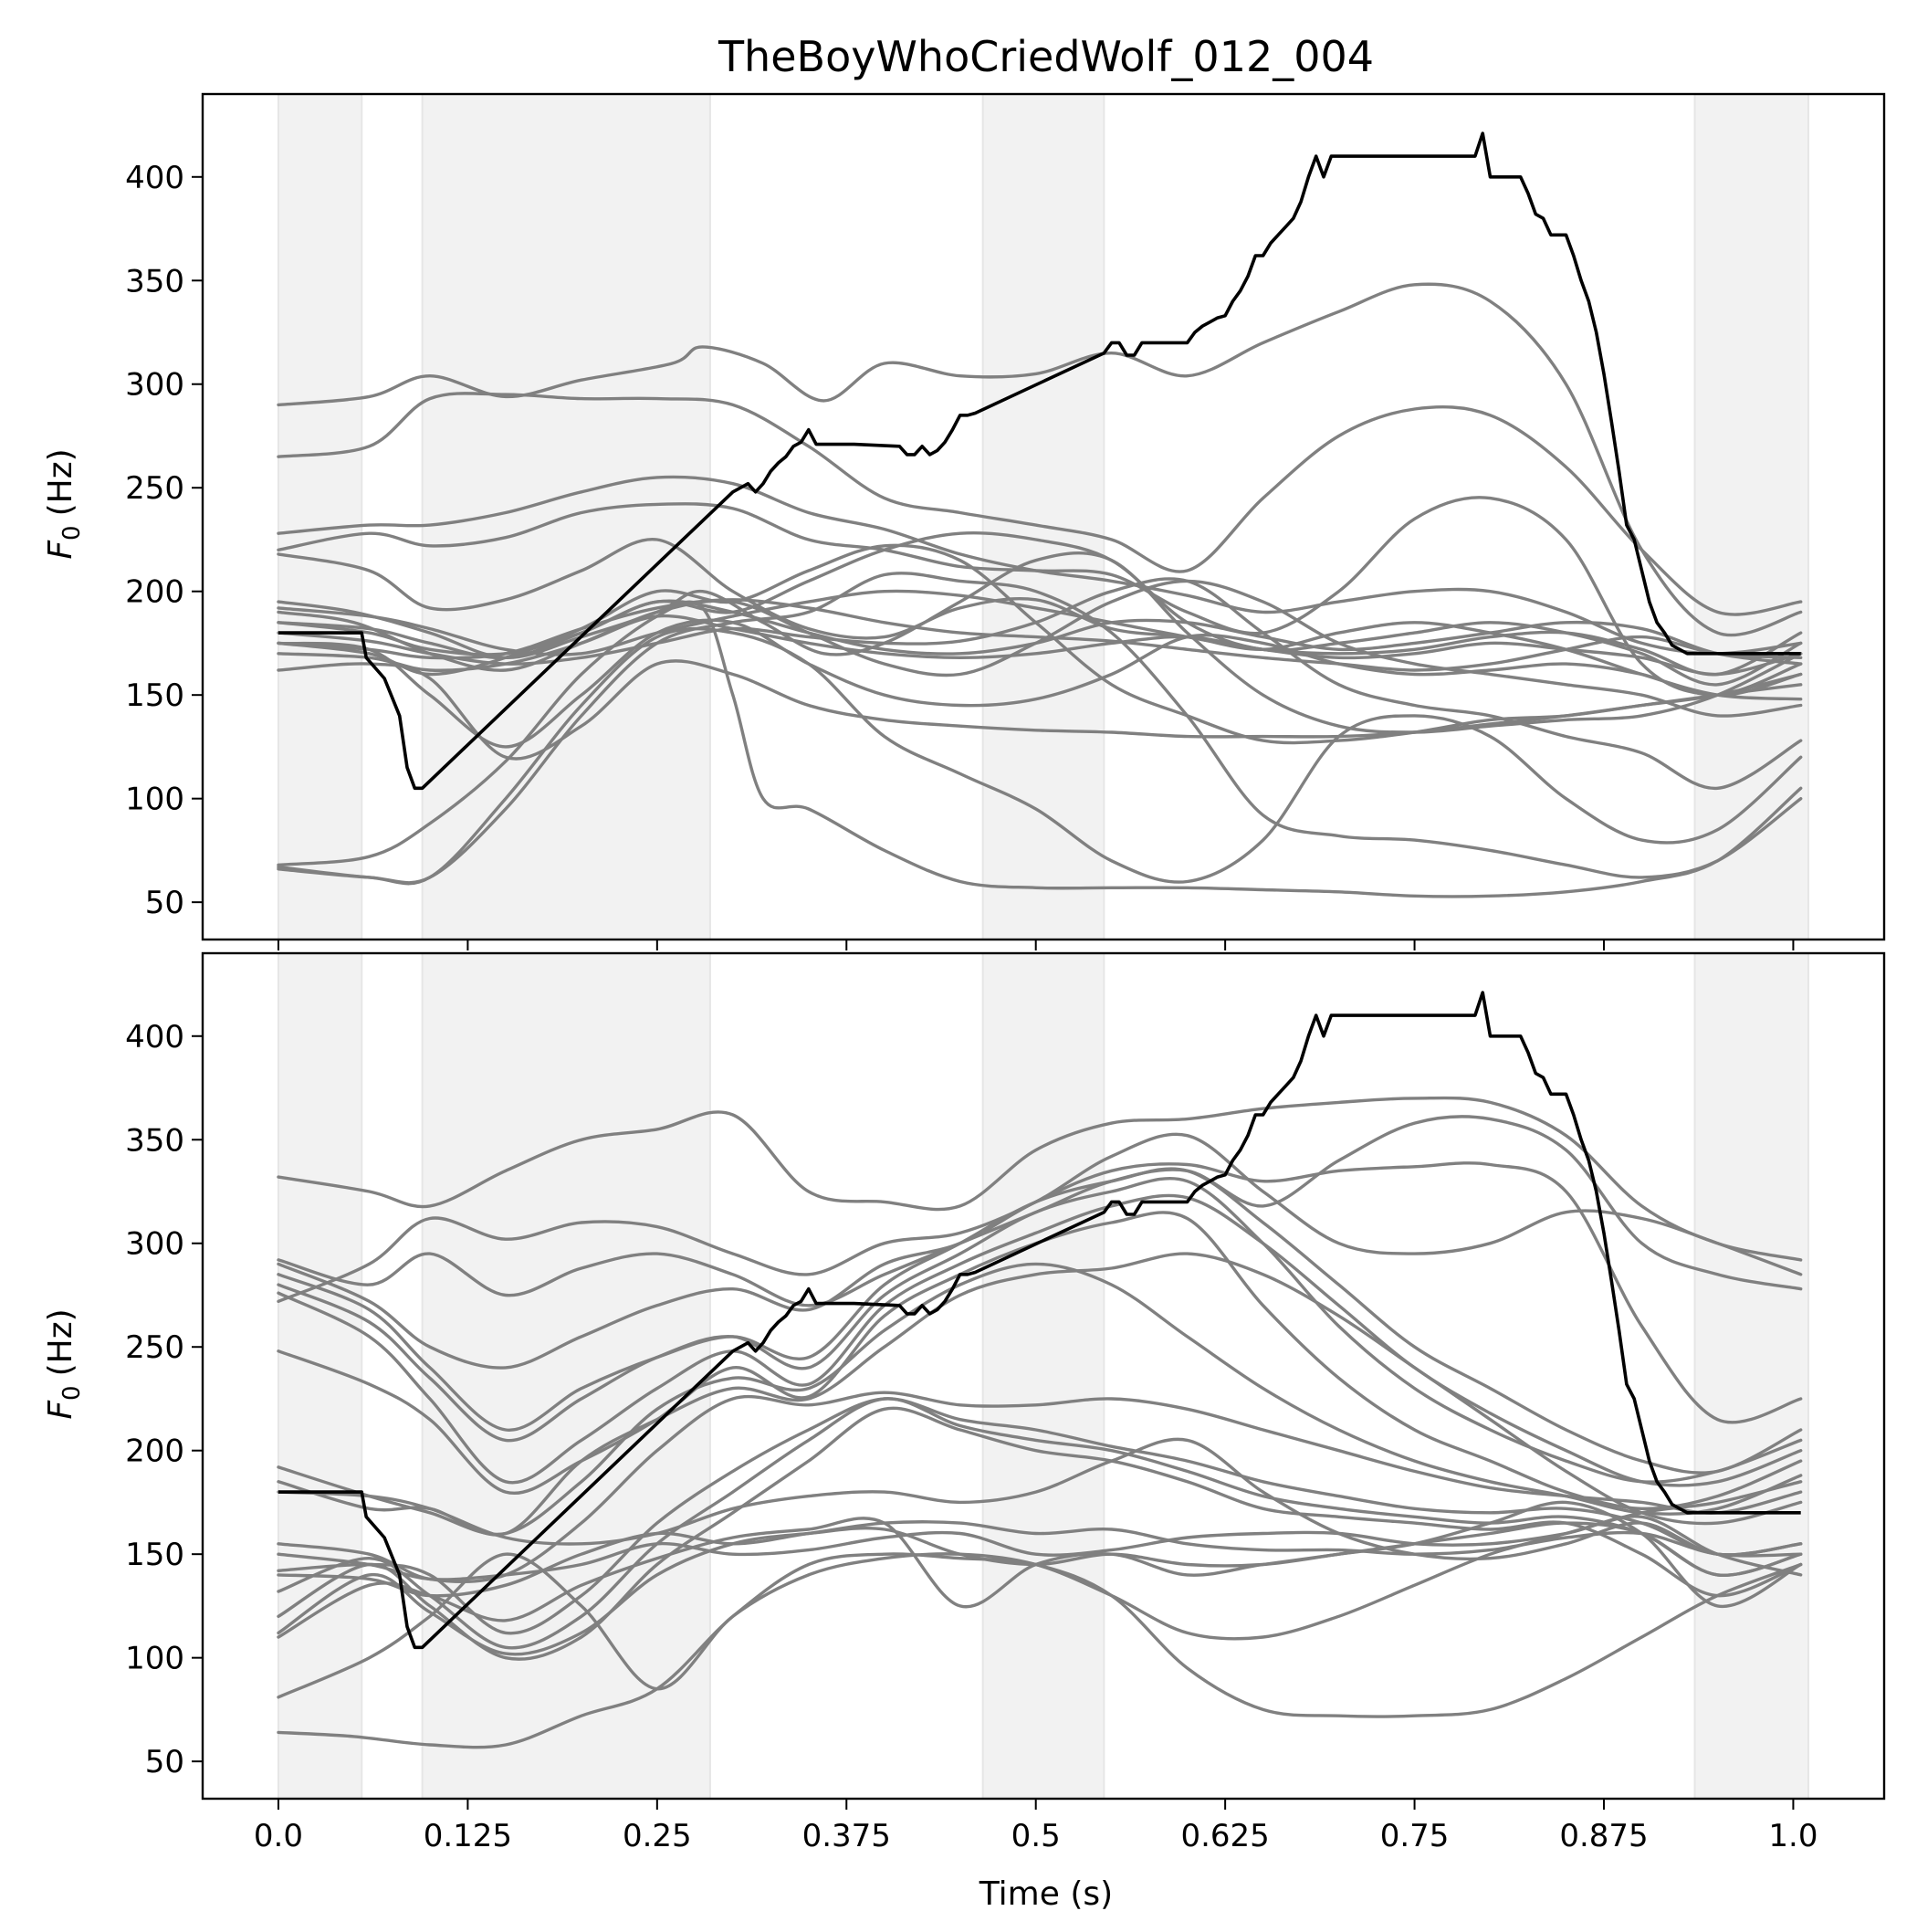 The width and height of the screenshot is (1917, 1932). Describe the element at coordinates (468, 1836) in the screenshot. I see `x-tick-label-1: 0.125` at that location.